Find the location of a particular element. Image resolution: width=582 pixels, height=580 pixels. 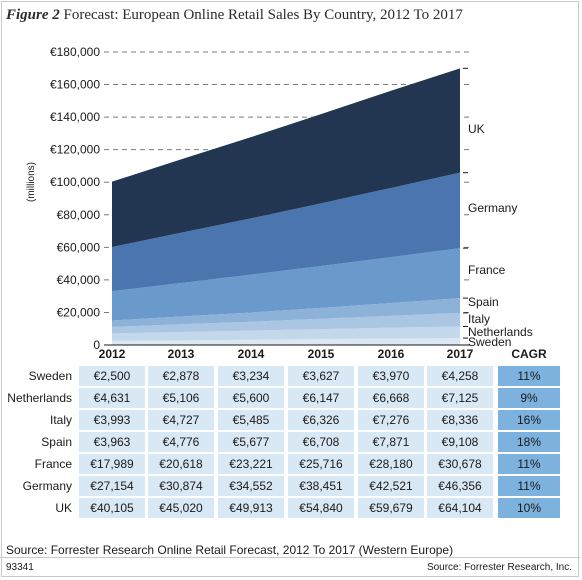

table-cell: €4,727 is located at coordinates (181, 420).